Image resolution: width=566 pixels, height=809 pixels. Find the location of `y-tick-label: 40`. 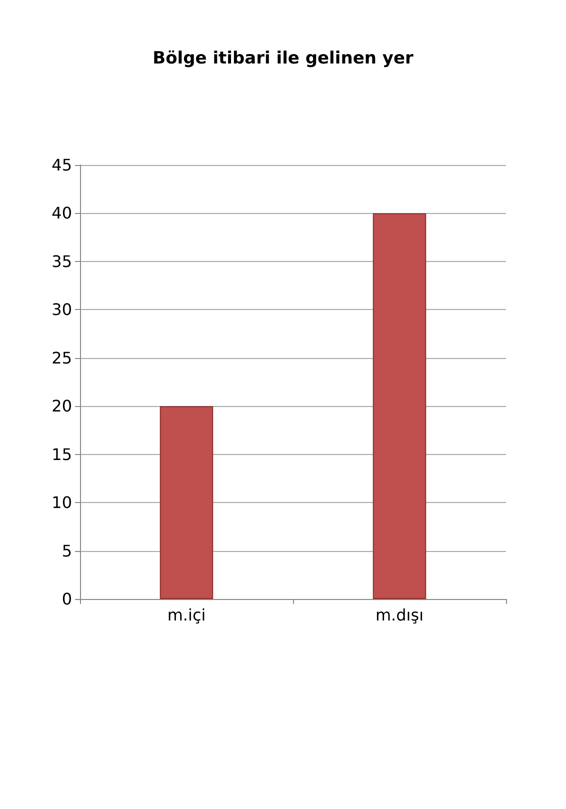

y-tick-label: 40 is located at coordinates (62, 213).